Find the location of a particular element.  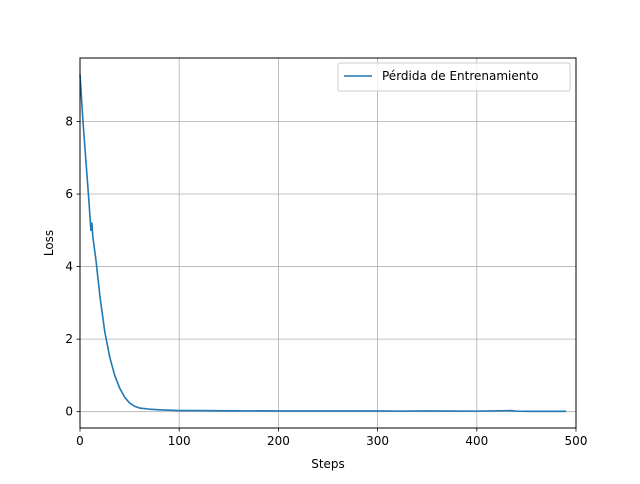

legend-box is located at coordinates (454, 77).